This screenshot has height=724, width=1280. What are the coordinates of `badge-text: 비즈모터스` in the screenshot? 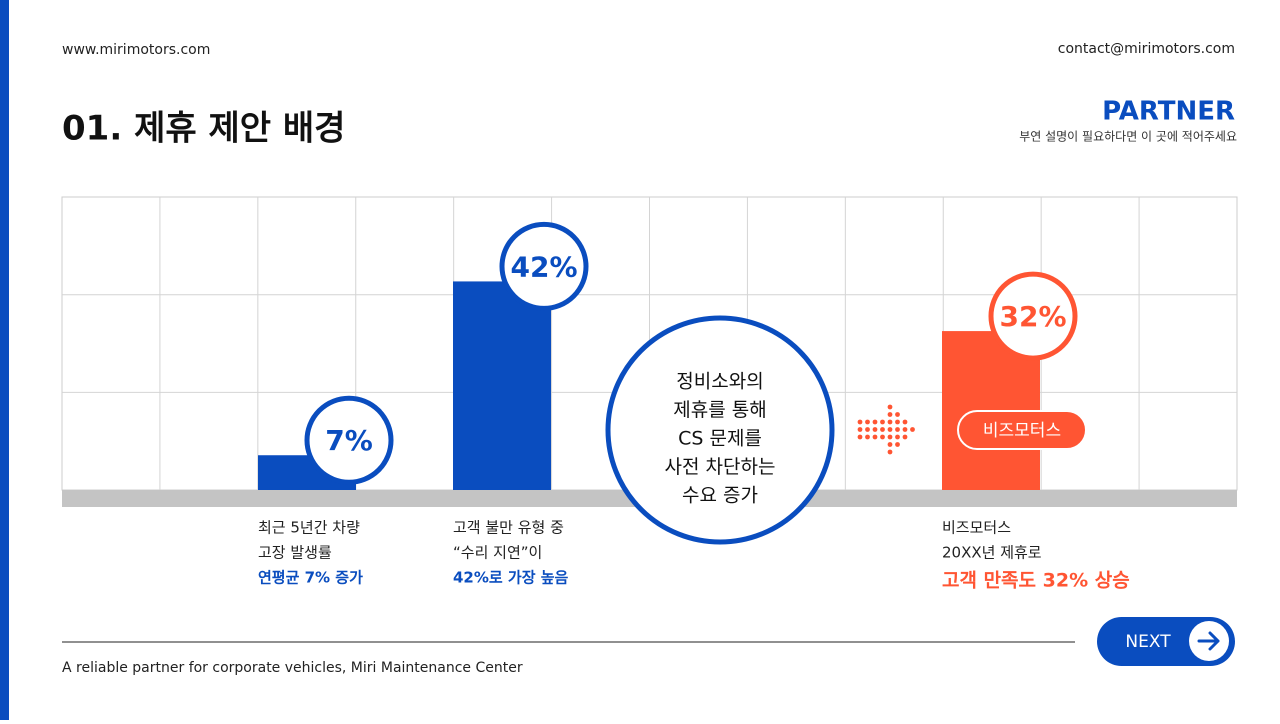 It's located at (1022, 431).